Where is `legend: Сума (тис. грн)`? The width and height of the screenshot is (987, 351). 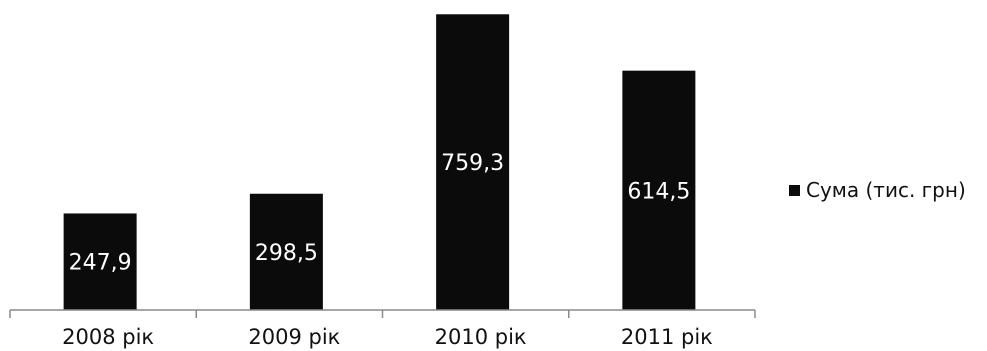
legend: Сума (тис. грн) is located at coordinates (877, 190).